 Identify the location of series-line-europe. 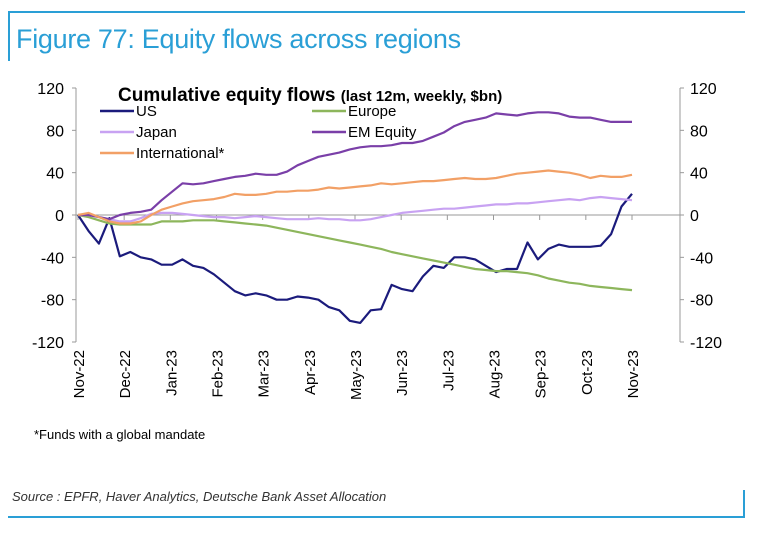
(355, 252).